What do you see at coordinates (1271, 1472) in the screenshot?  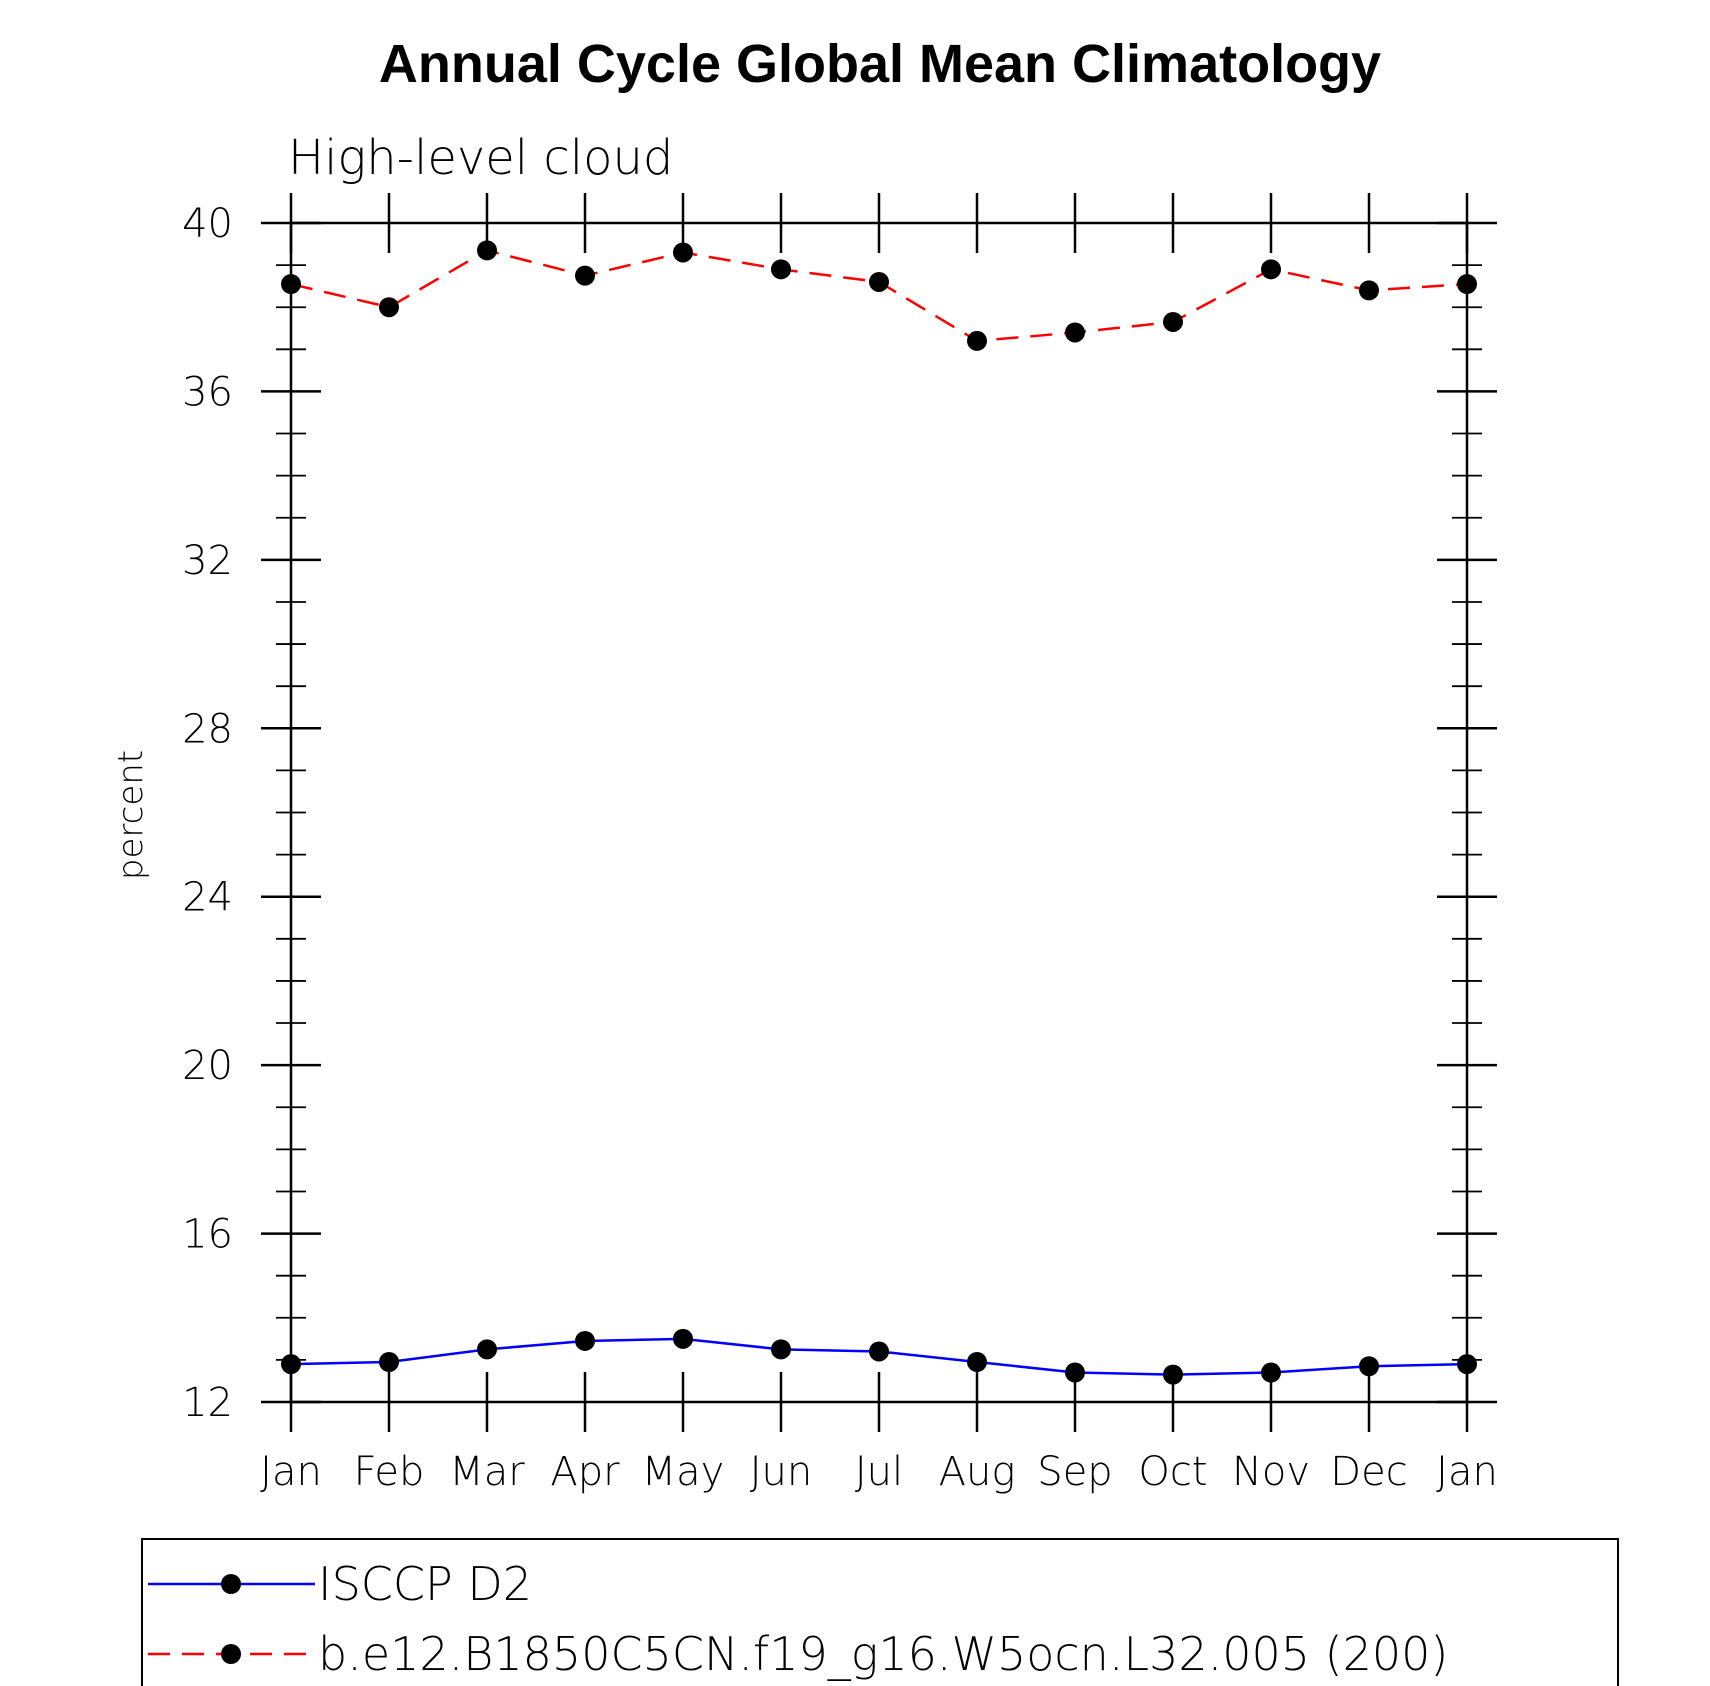 I see `x-tick-label: Nov` at bounding box center [1271, 1472].